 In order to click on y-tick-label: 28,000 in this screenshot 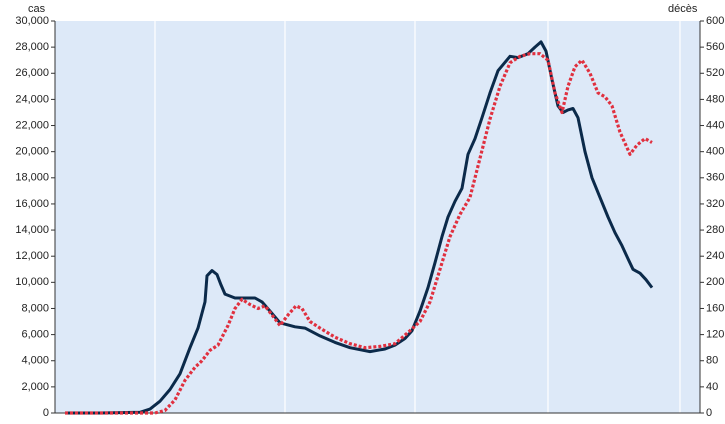, I will do `click(32, 47)`.